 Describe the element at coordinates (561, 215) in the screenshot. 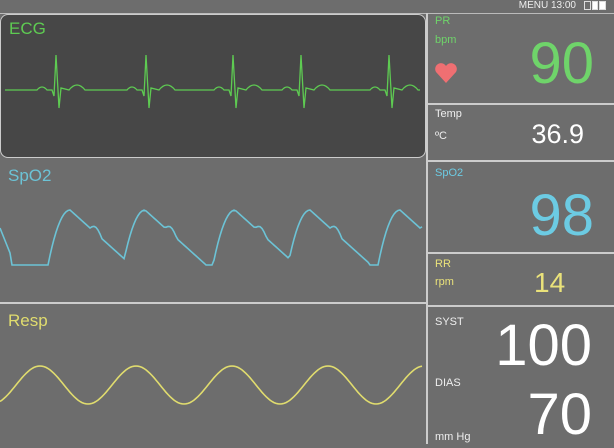

I see `spo2-value: 98` at that location.